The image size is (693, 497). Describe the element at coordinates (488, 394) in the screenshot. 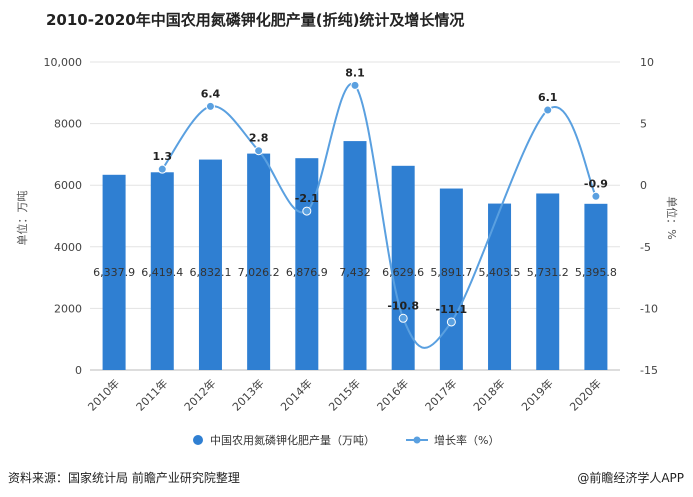

I see `x-tick-label: 2018年` at that location.